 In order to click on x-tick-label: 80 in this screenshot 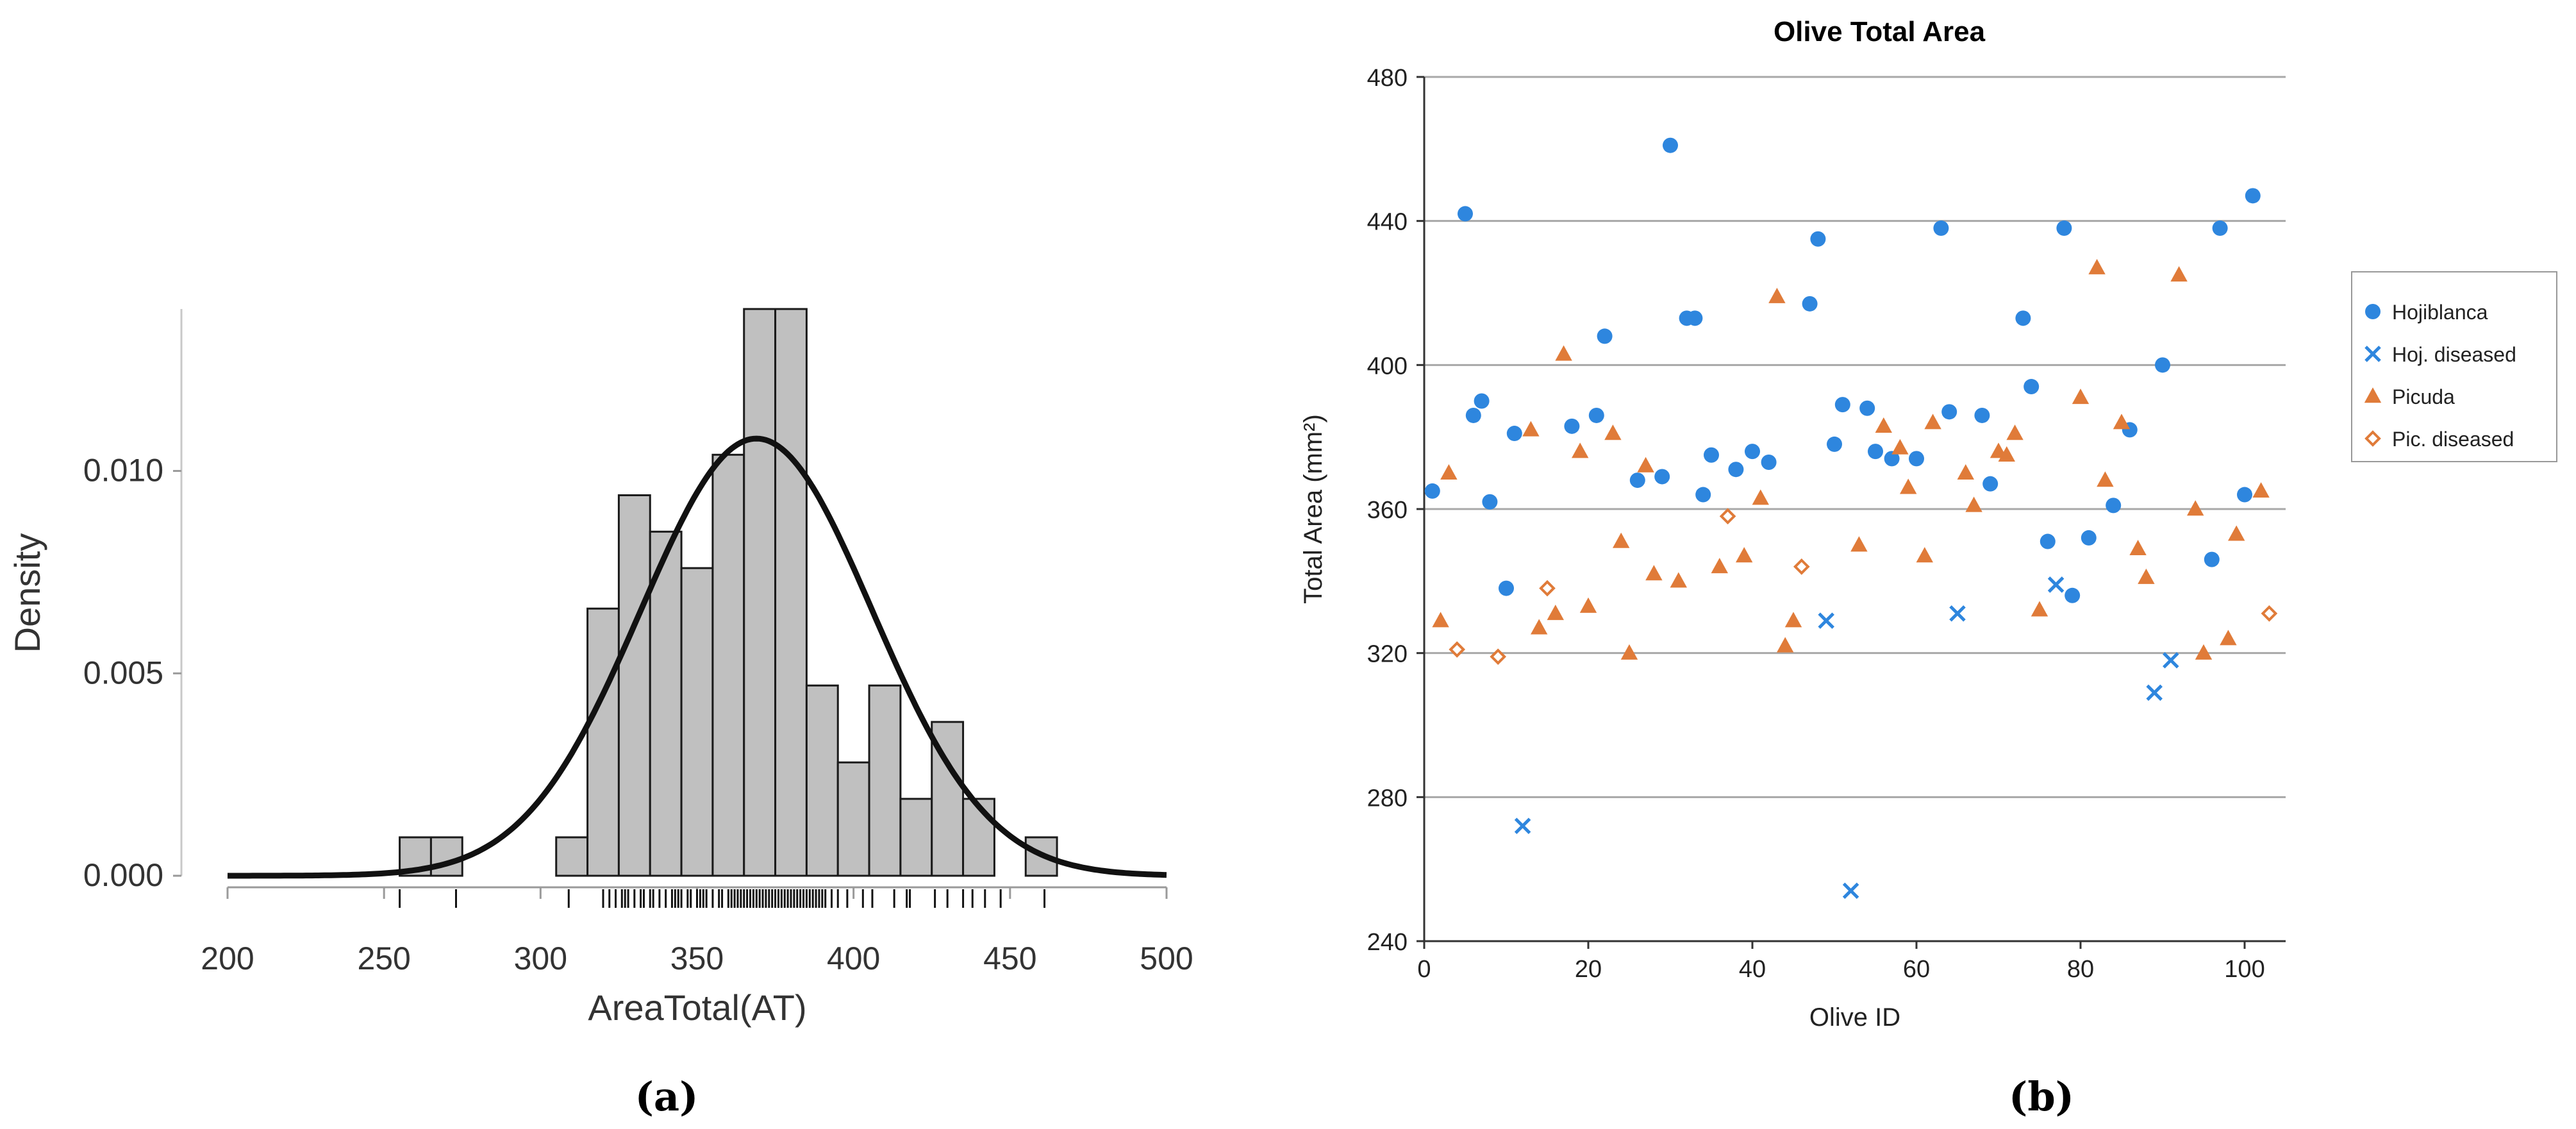, I will do `click(2080, 969)`.